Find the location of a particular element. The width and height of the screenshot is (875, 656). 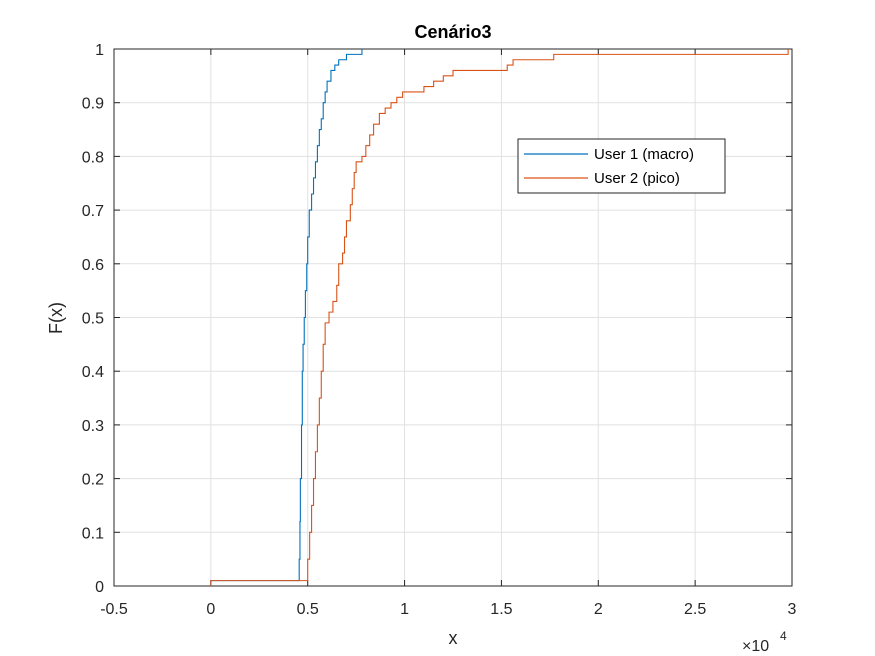

x-tick-label: 3 is located at coordinates (792, 609).